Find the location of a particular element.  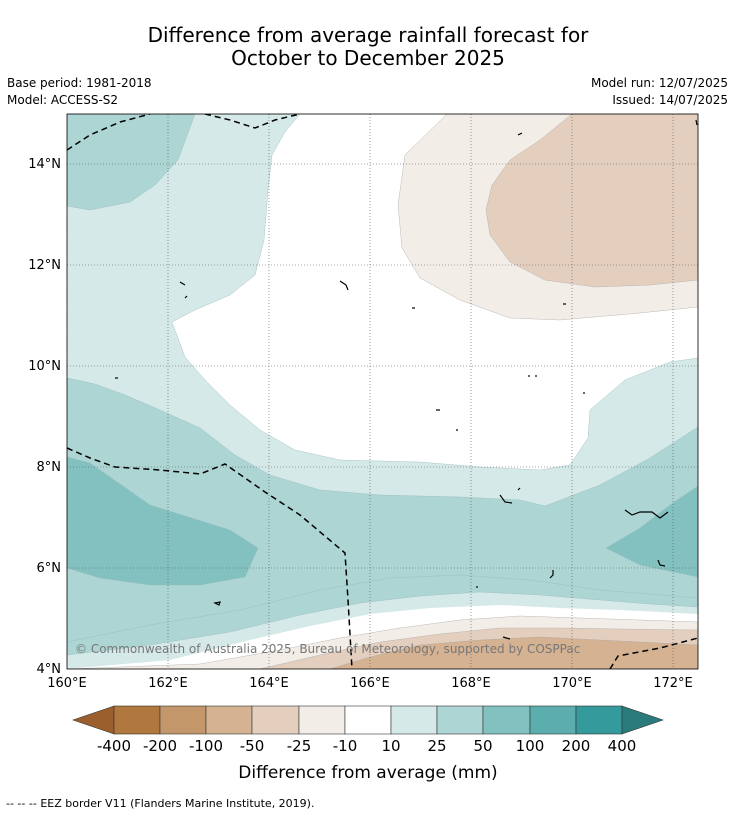

lon-label-172e: 172°E is located at coordinates (673, 683).